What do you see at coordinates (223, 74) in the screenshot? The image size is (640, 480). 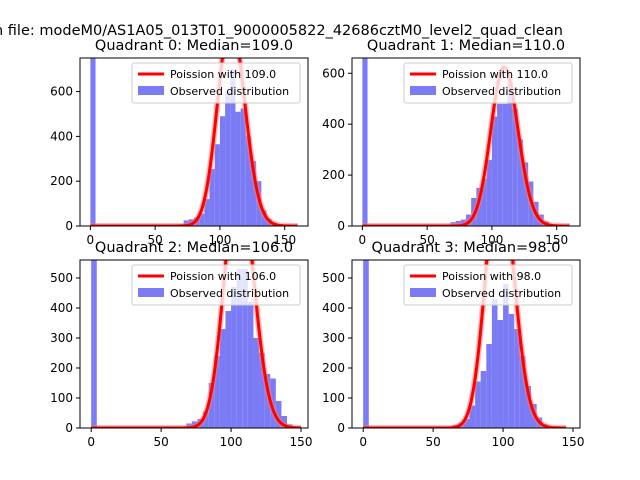 I see `legend-poisson-label: Poission with 109.0` at bounding box center [223, 74].